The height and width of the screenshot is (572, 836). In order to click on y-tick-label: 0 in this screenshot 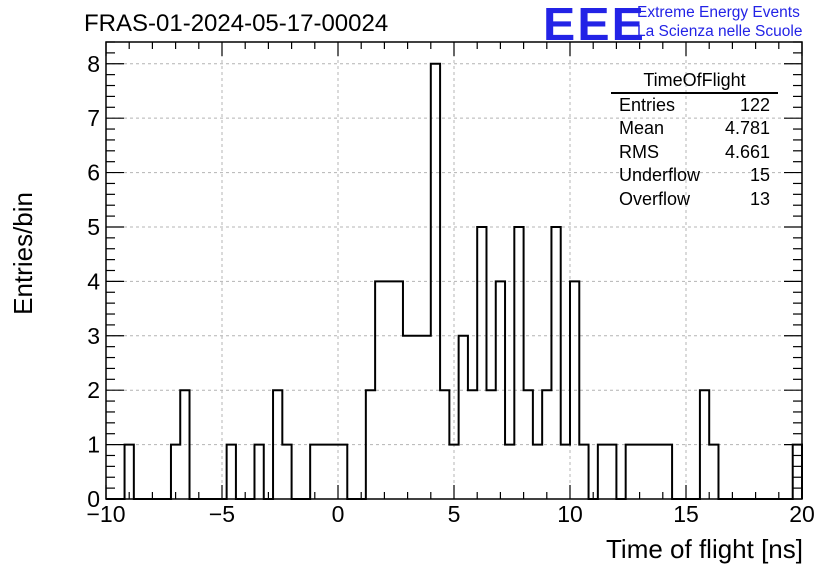, I will do `click(93, 499)`.